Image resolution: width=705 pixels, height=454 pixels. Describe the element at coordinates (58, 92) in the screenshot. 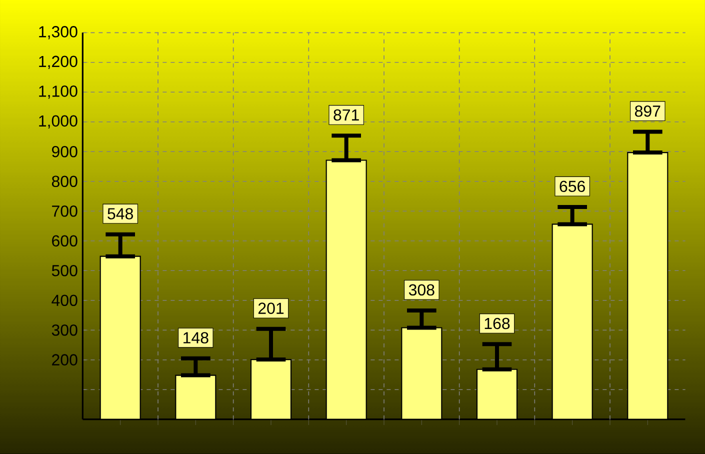

I see `y-tick-label: 1,100` at that location.